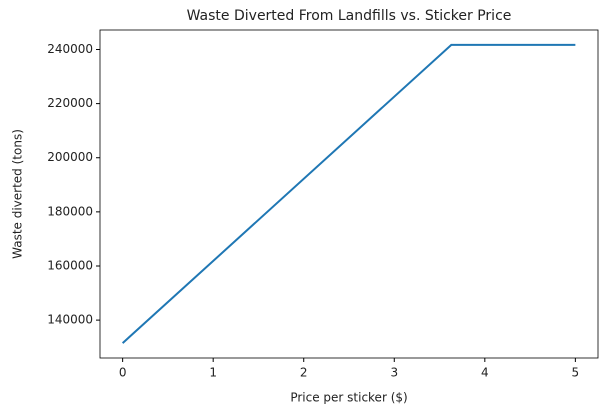  I want to click on y-tick-label: 220000, so click(70, 103).